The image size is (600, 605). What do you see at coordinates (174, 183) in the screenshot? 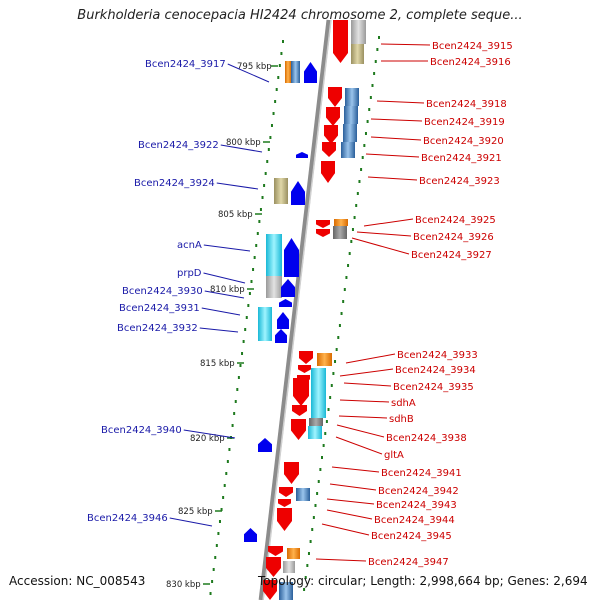
I see `left-gene-label: Bcen2424_3924` at bounding box center [174, 183].